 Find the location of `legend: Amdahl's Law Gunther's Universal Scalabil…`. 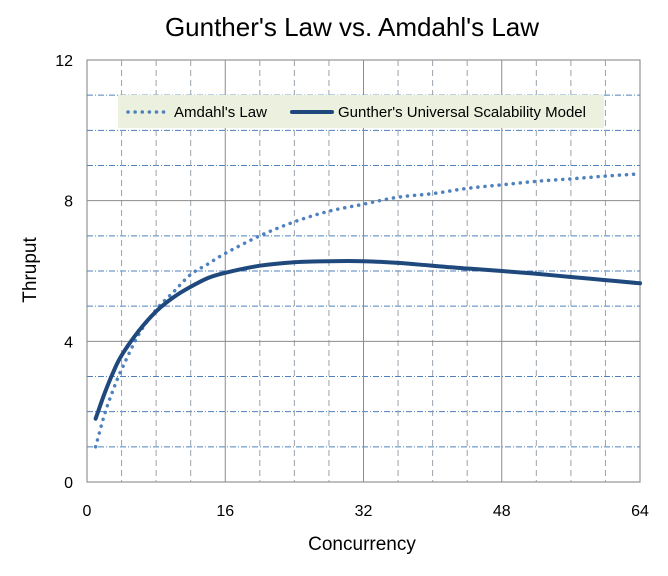

legend: Amdahl's Law Gunther's Universal Scalabil… is located at coordinates (361, 111).